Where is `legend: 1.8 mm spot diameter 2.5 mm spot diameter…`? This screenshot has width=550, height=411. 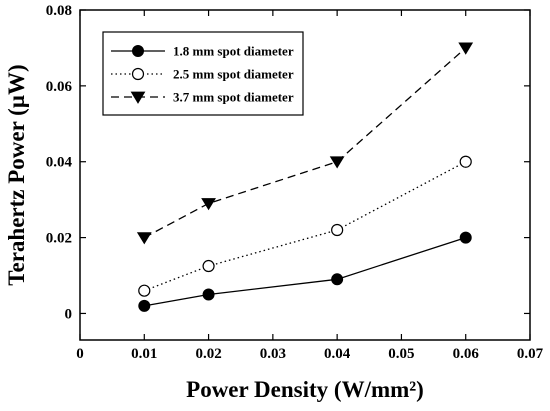 legend: 1.8 mm spot diameter 2.5 mm spot diameter… is located at coordinates (203, 73).